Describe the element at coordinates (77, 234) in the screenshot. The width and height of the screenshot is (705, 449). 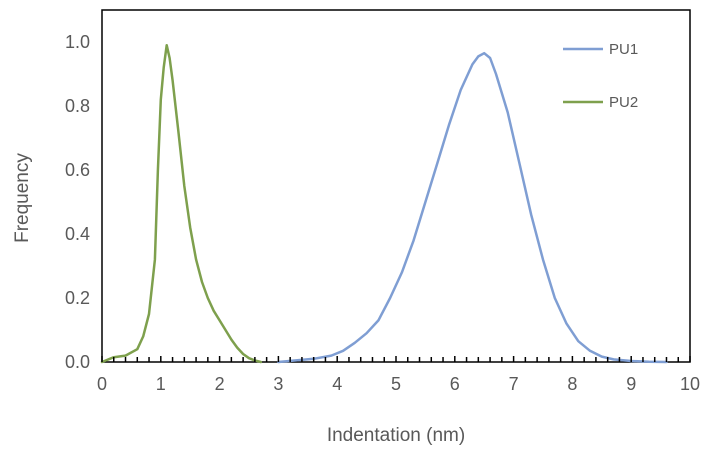
I see `y-tick-label: 0.4` at that location.